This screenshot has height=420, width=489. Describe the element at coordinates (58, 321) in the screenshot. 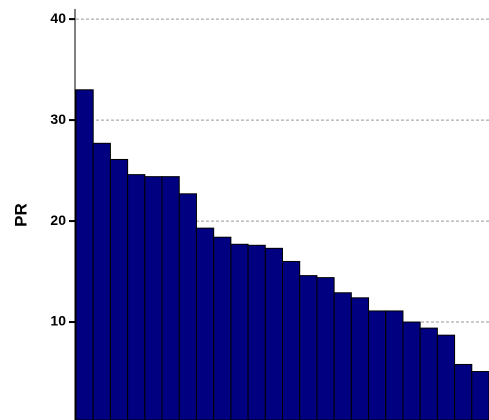

I see `y-tick-label: 10` at that location.